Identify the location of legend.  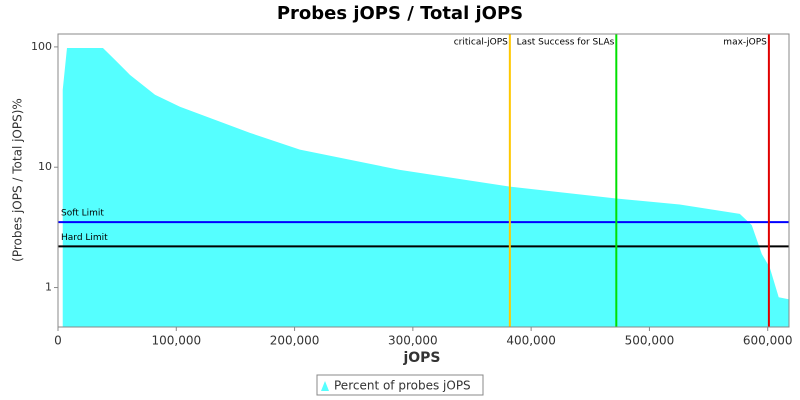
(400, 385).